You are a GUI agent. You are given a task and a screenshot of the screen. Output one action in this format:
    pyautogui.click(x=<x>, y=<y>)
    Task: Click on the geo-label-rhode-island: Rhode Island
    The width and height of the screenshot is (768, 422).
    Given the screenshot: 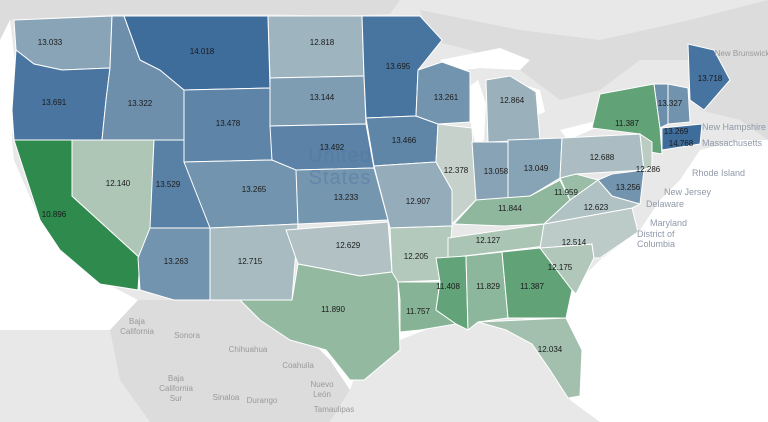 What is the action you would take?
    pyautogui.click(x=718, y=173)
    